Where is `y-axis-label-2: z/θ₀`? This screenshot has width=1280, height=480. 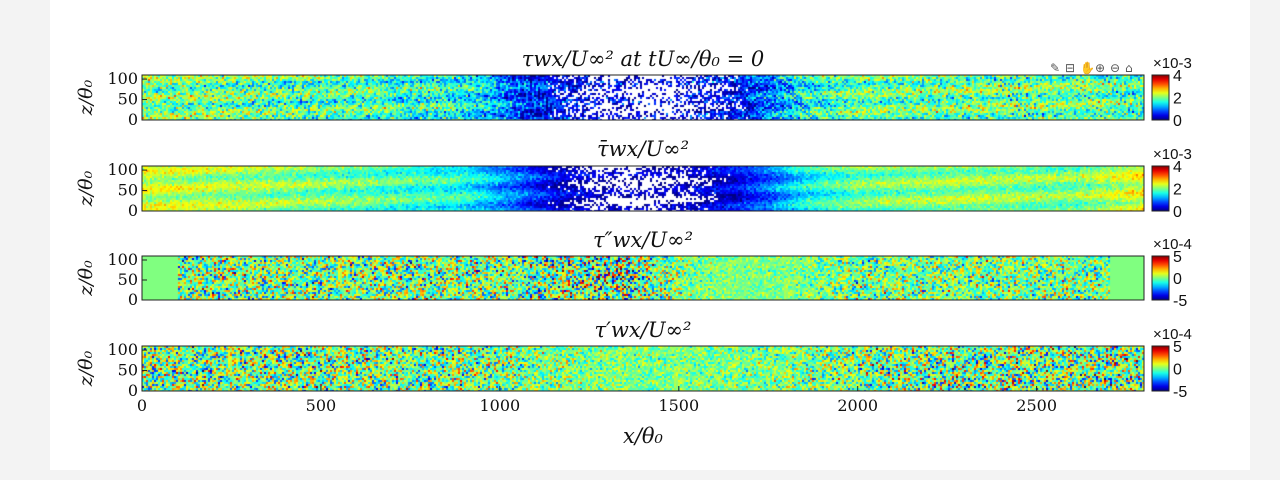 y-axis-label-2: z/θ₀ is located at coordinates (86, 188).